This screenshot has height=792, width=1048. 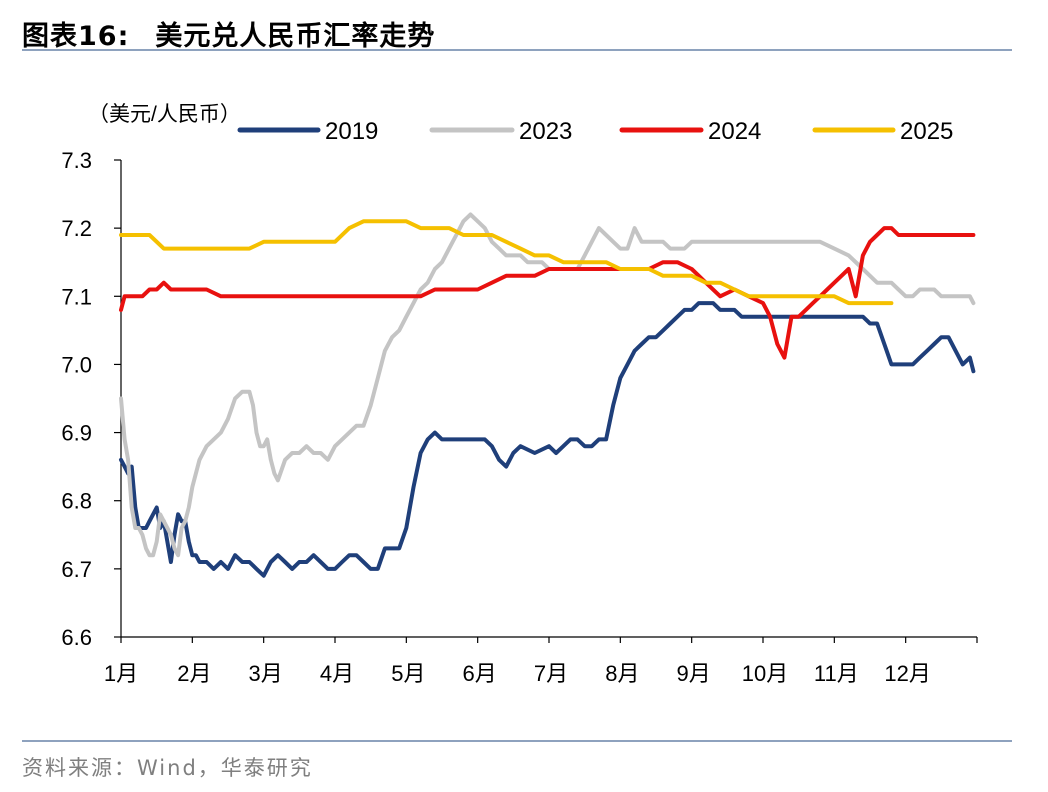 I want to click on x-tick-label: 2月, so click(x=194, y=673).